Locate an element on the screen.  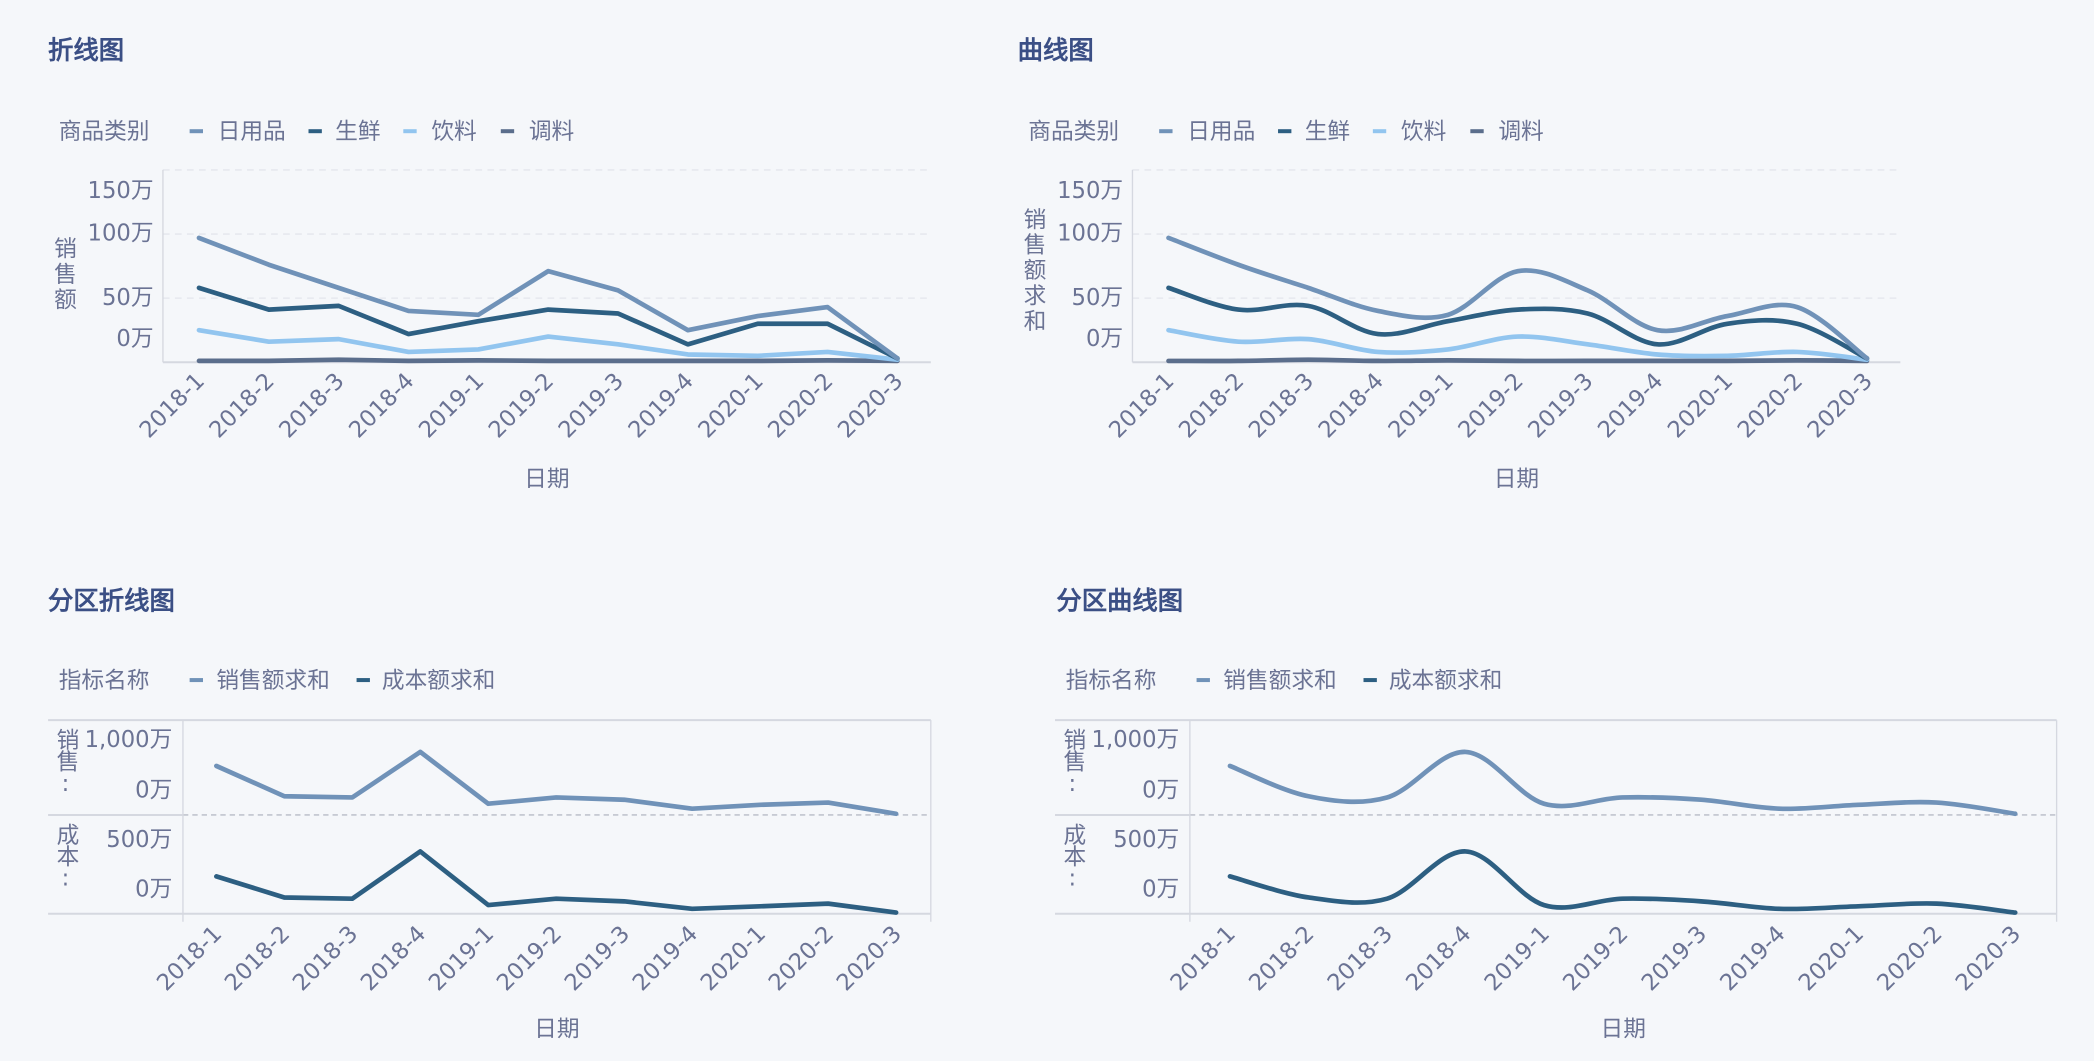
legend-label: 调料 is located at coordinates (551, 132).